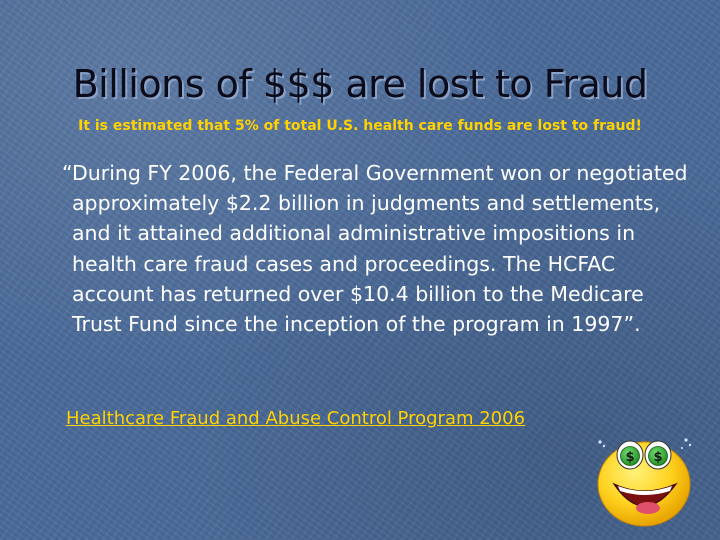 The width and height of the screenshot is (720, 540). I want to click on dollar-eye-right-icon: $, so click(658, 455).